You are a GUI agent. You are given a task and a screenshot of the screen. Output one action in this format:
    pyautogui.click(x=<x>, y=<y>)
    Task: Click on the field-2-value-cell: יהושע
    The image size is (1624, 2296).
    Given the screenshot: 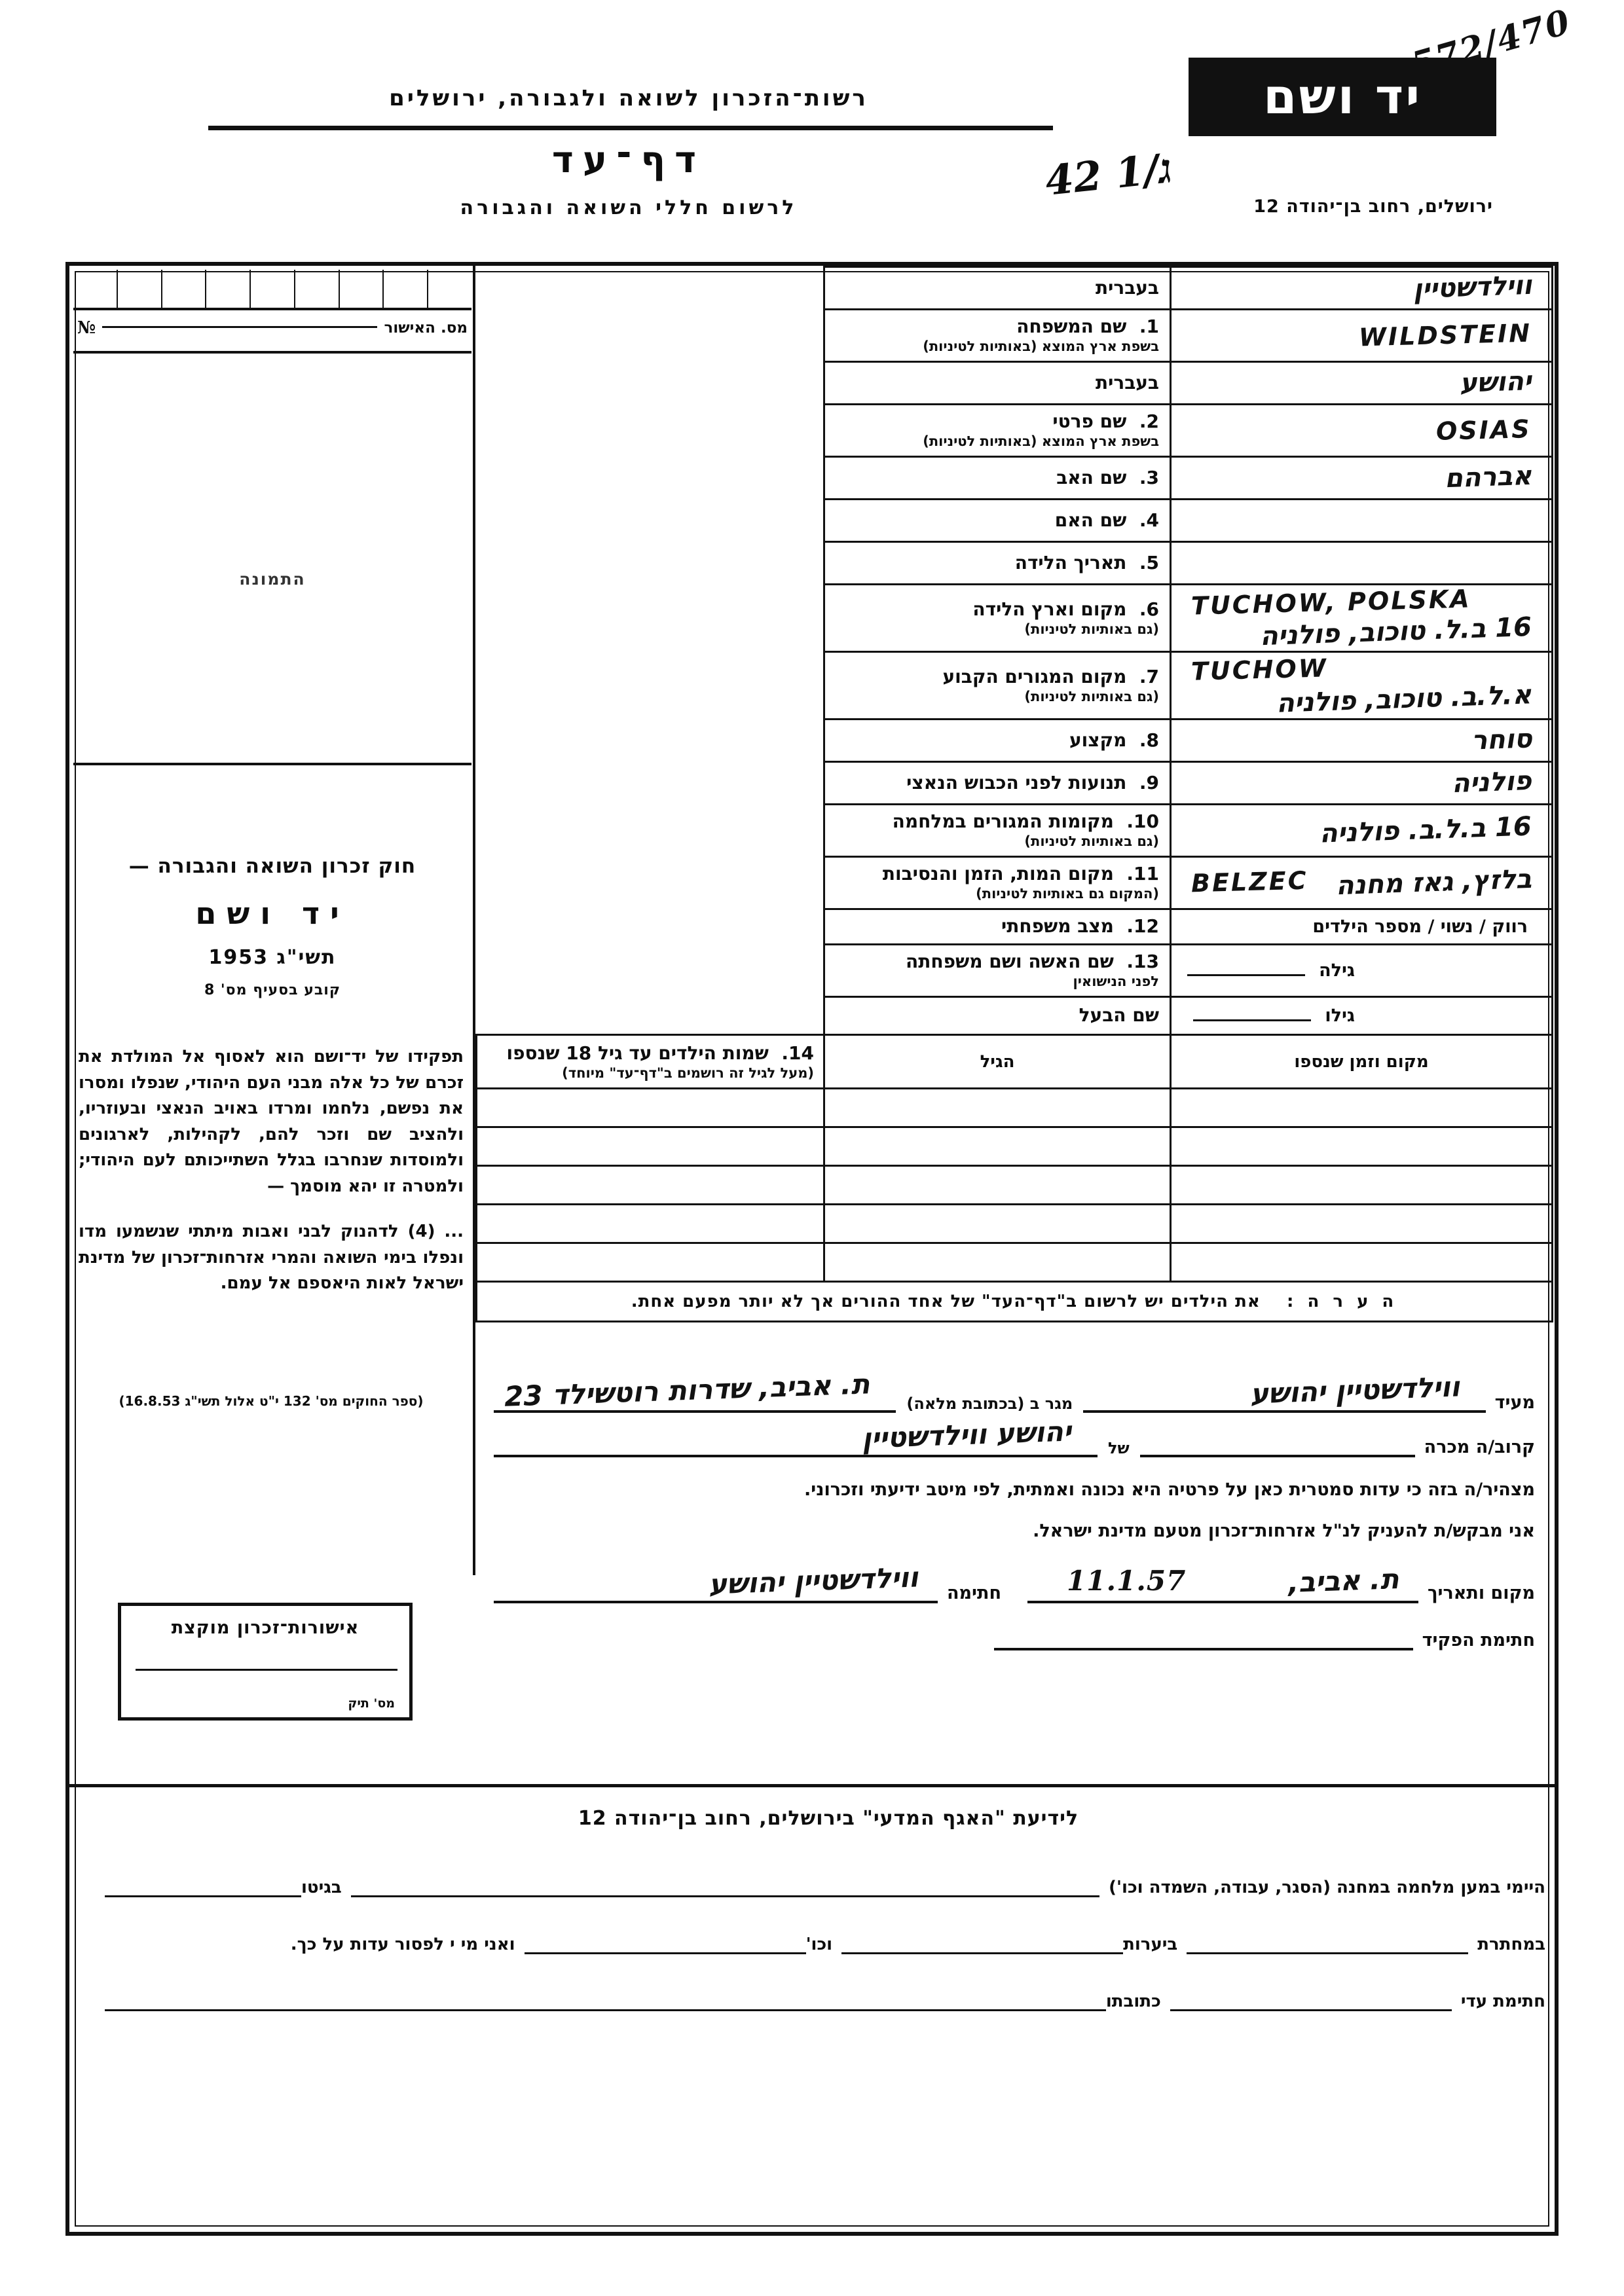 What is the action you would take?
    pyautogui.click(x=1361, y=383)
    